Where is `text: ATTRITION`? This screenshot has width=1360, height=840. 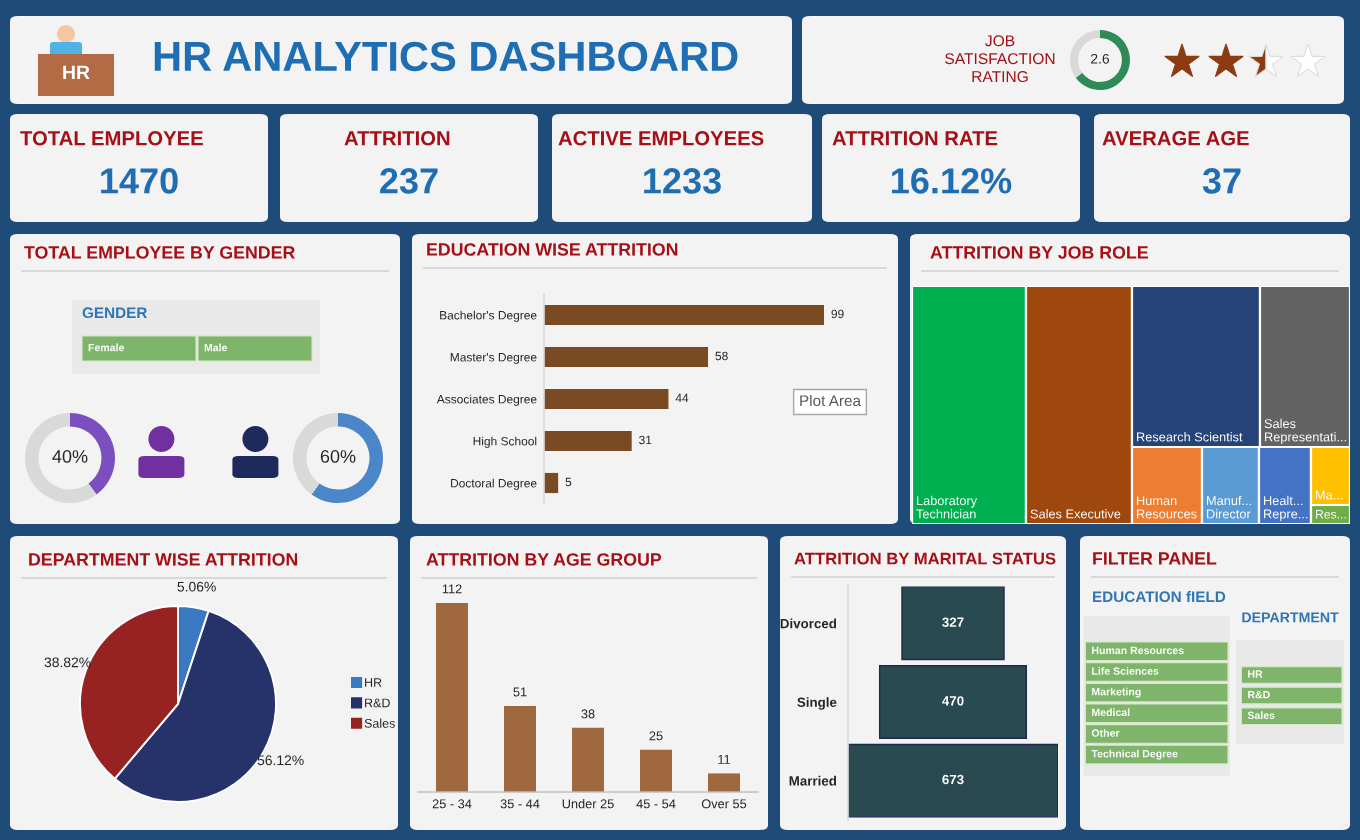 text: ATTRITION is located at coordinates (397, 138).